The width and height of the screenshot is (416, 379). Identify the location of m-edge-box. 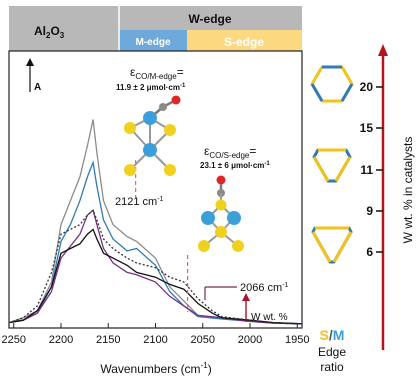
(153, 40).